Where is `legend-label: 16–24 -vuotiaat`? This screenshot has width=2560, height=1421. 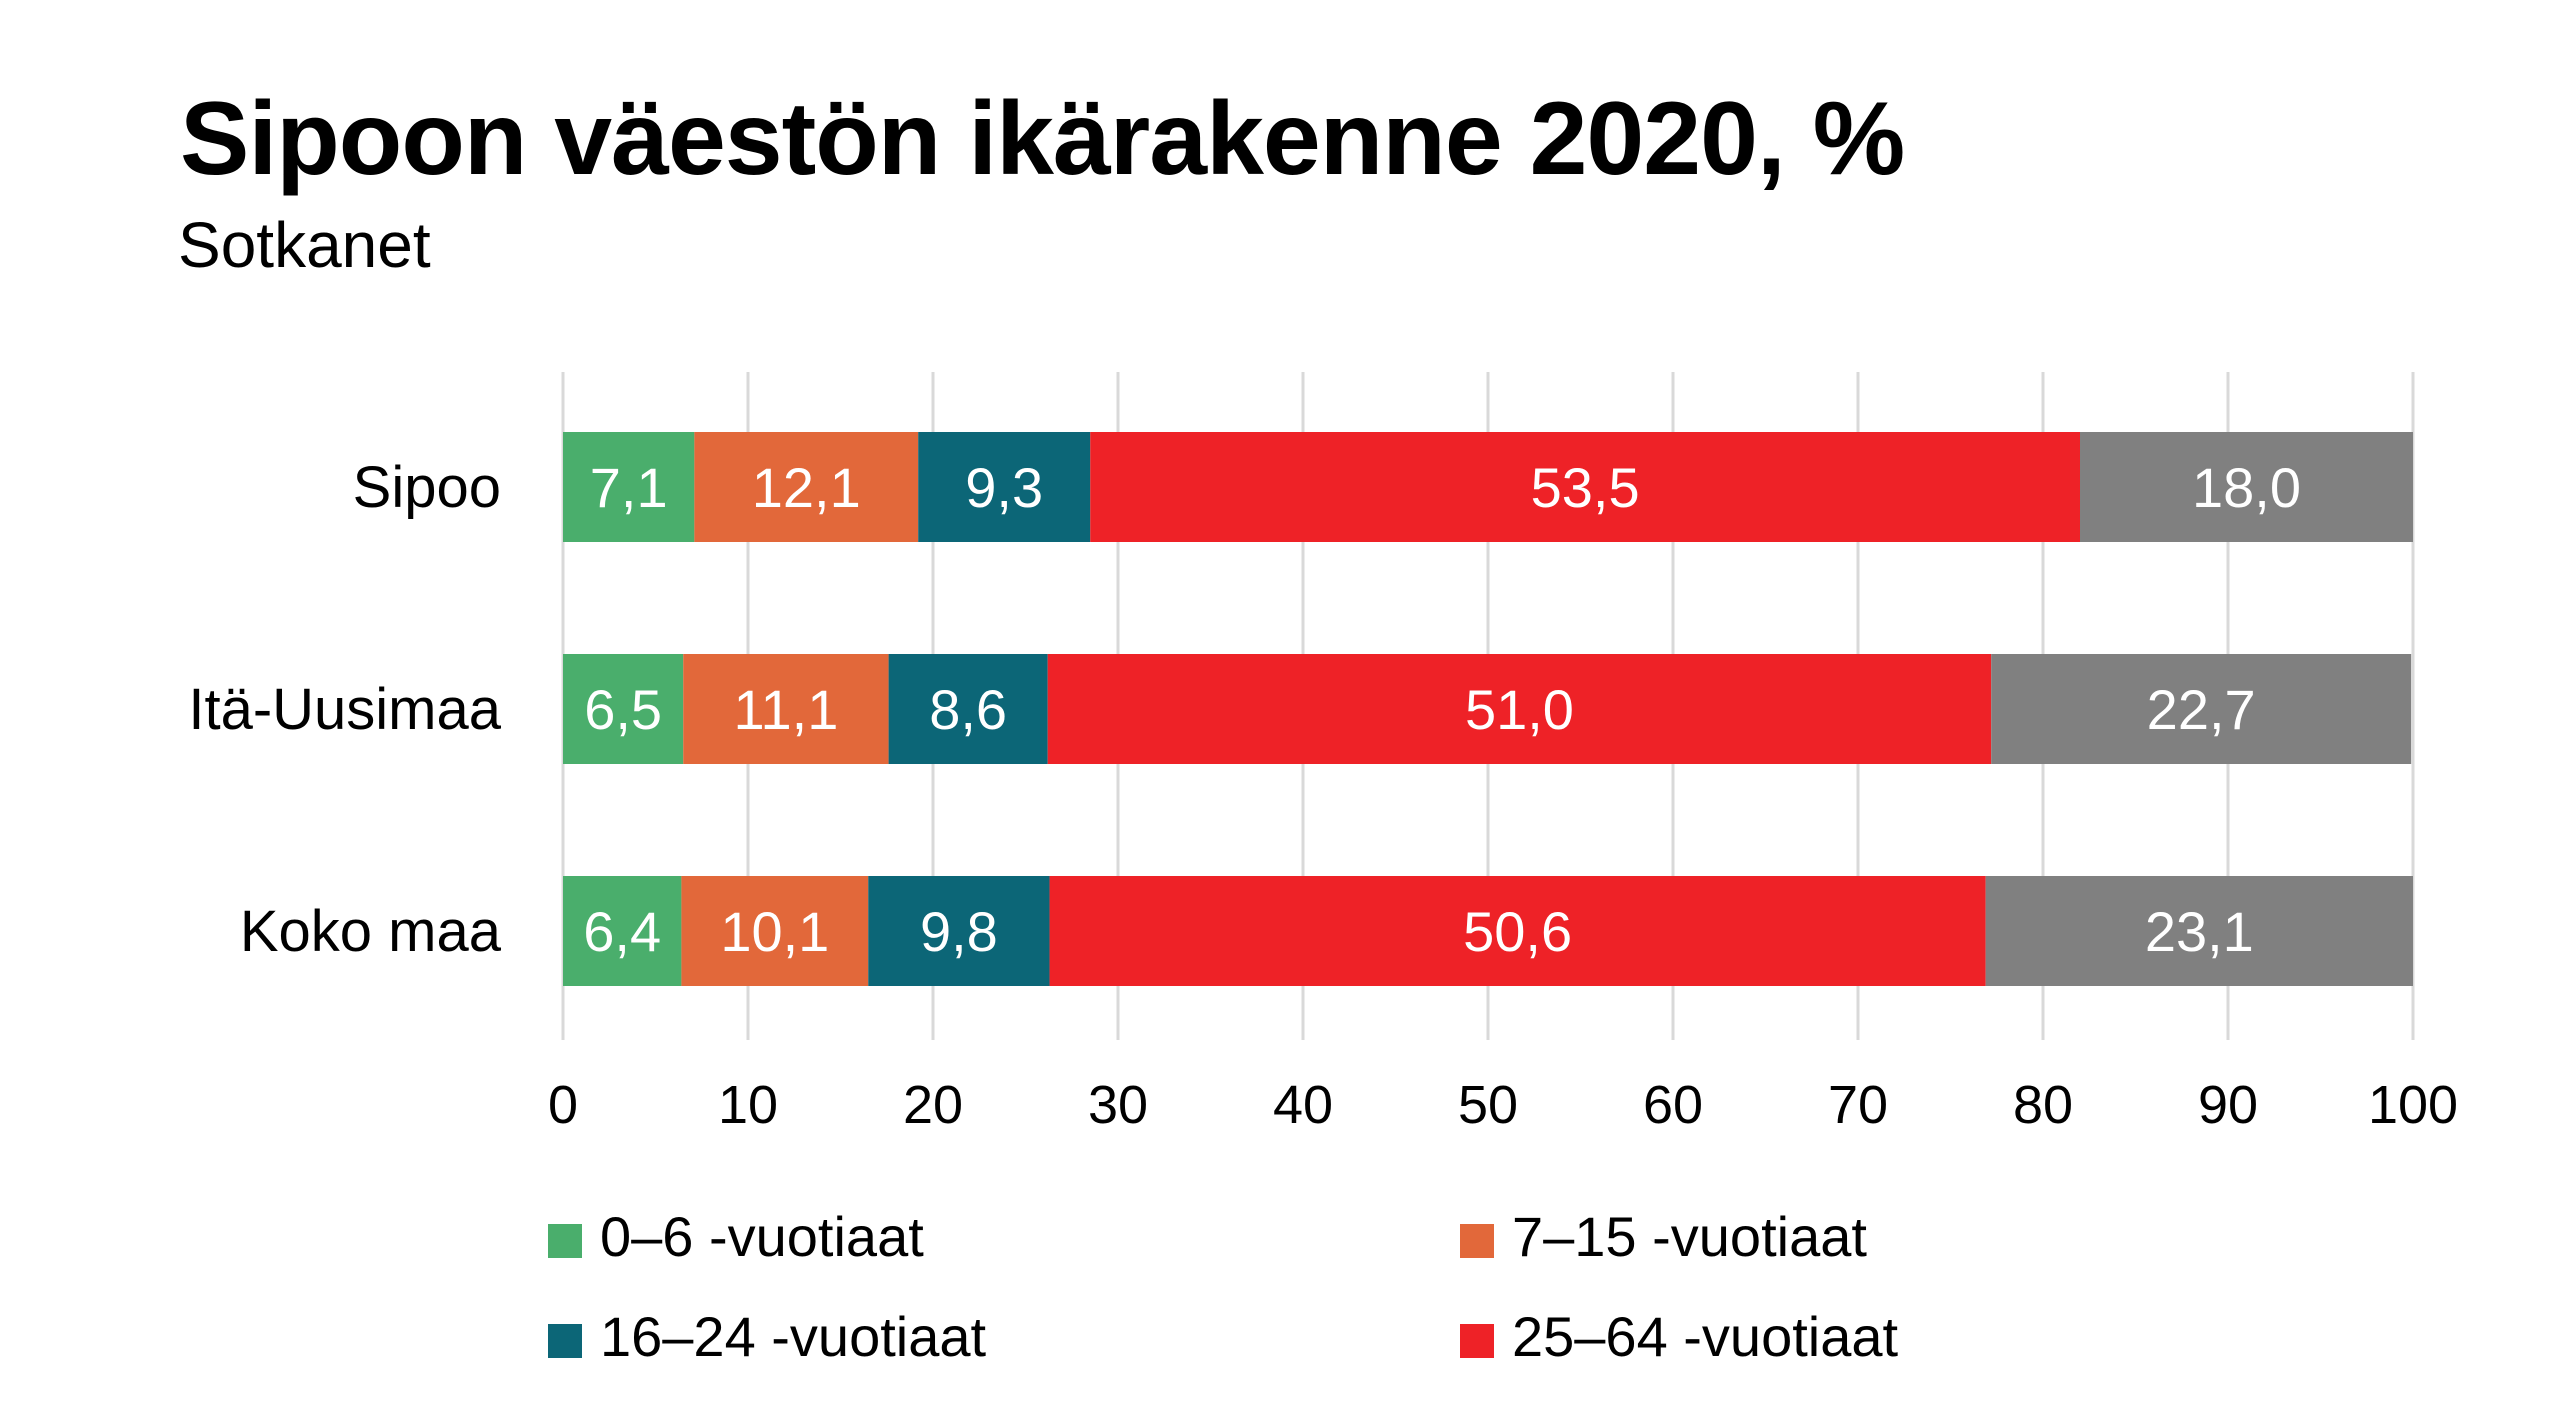
legend-label: 16–24 -vuotiaat is located at coordinates (793, 1336).